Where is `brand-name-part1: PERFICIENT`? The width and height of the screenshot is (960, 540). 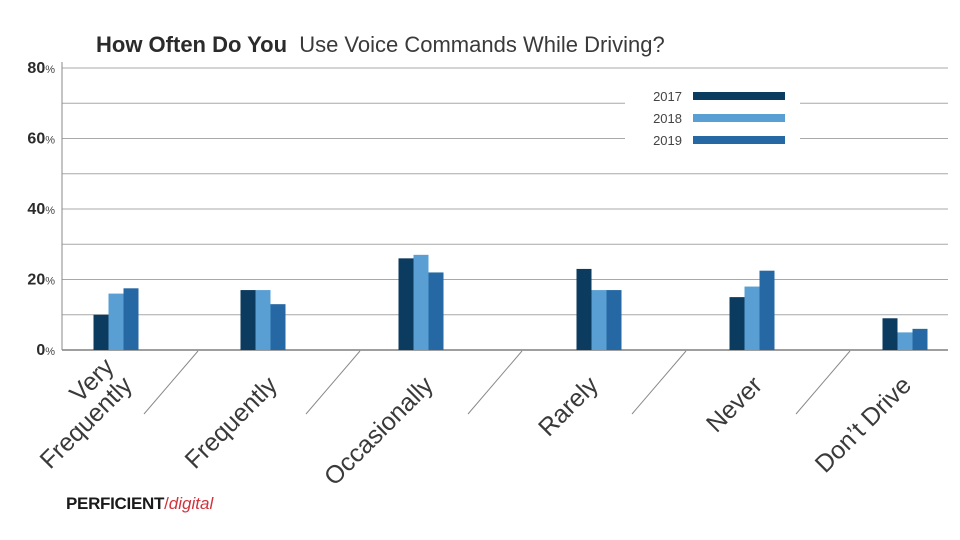 brand-name-part1: PERFICIENT is located at coordinates (115, 503).